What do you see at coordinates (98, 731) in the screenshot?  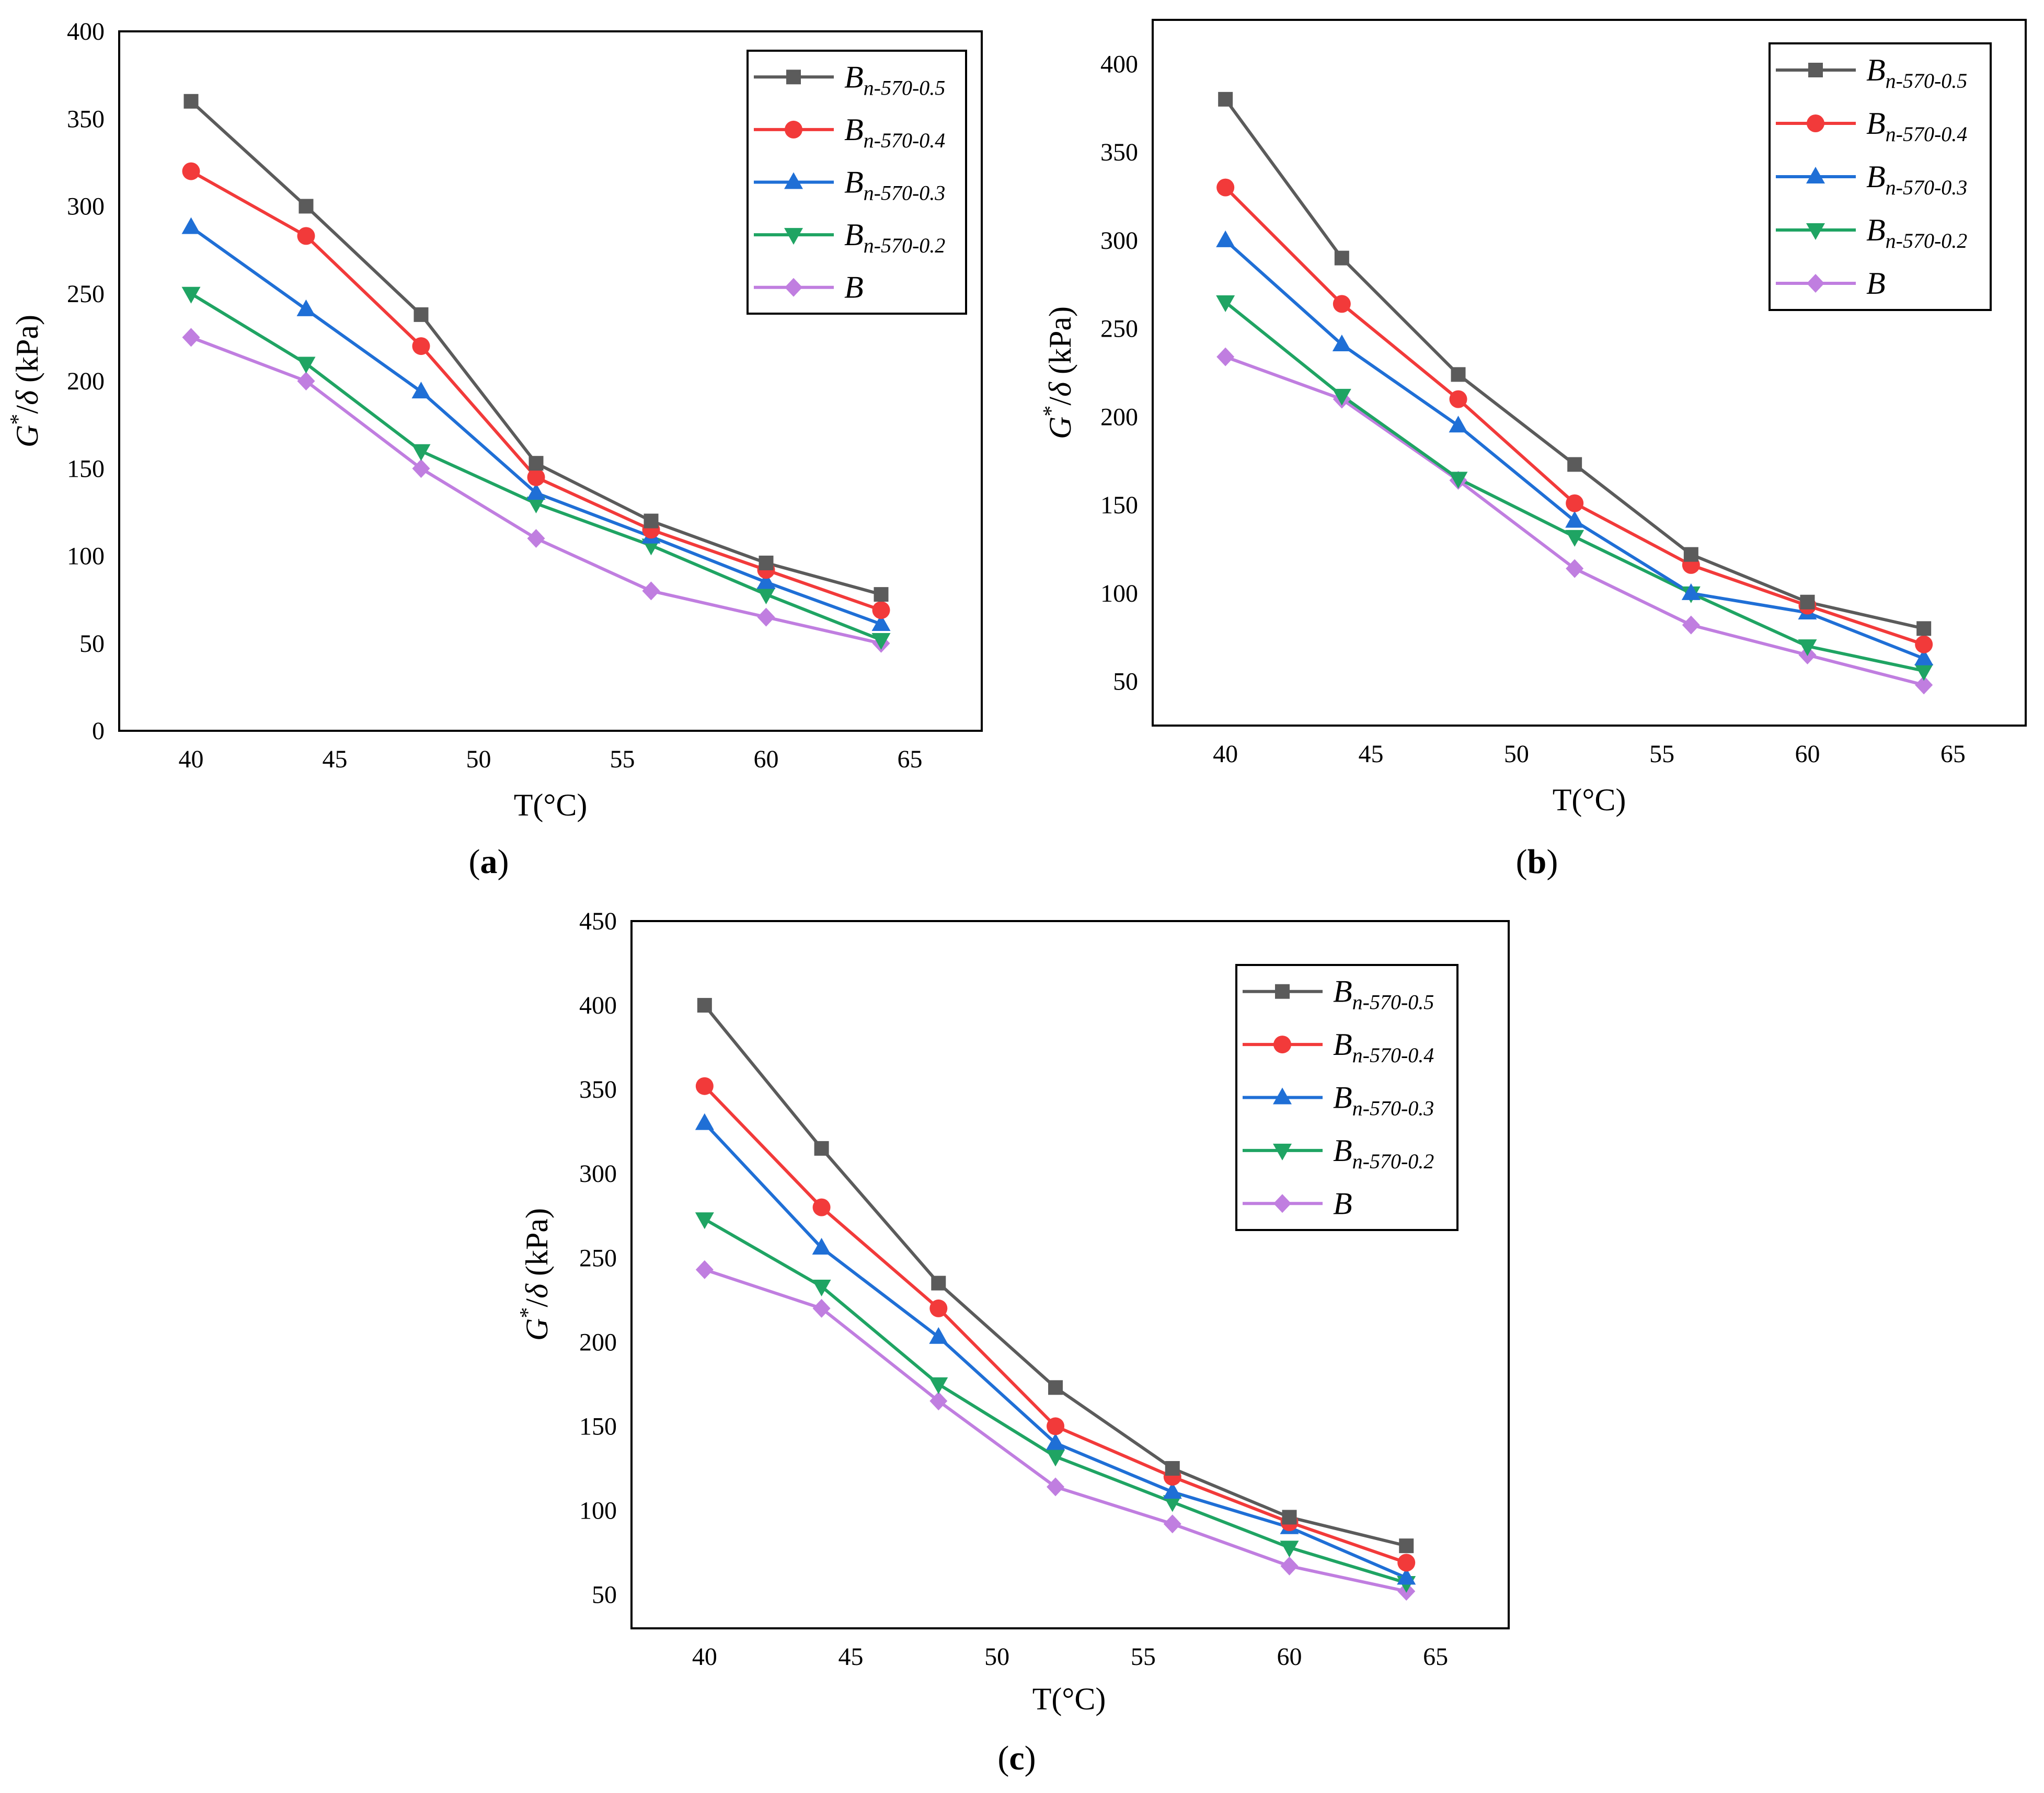 I see `y-tick-label: 0` at bounding box center [98, 731].